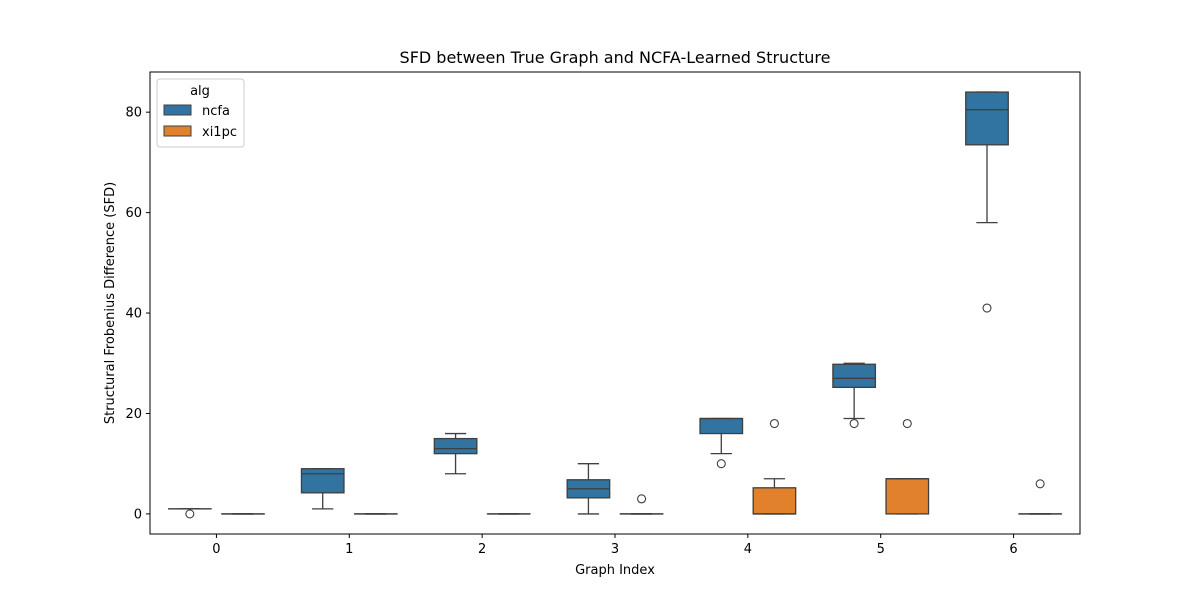  I want to click on x-tick-label: 4, so click(748, 549).